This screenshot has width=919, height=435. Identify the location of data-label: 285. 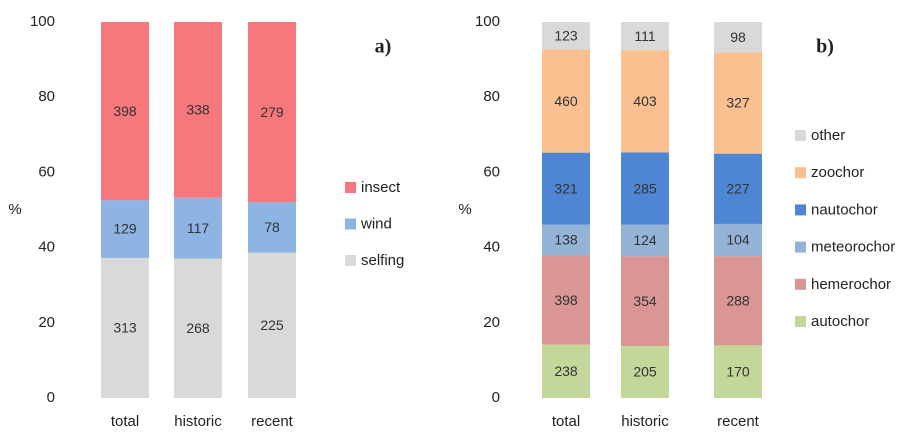
(645, 188).